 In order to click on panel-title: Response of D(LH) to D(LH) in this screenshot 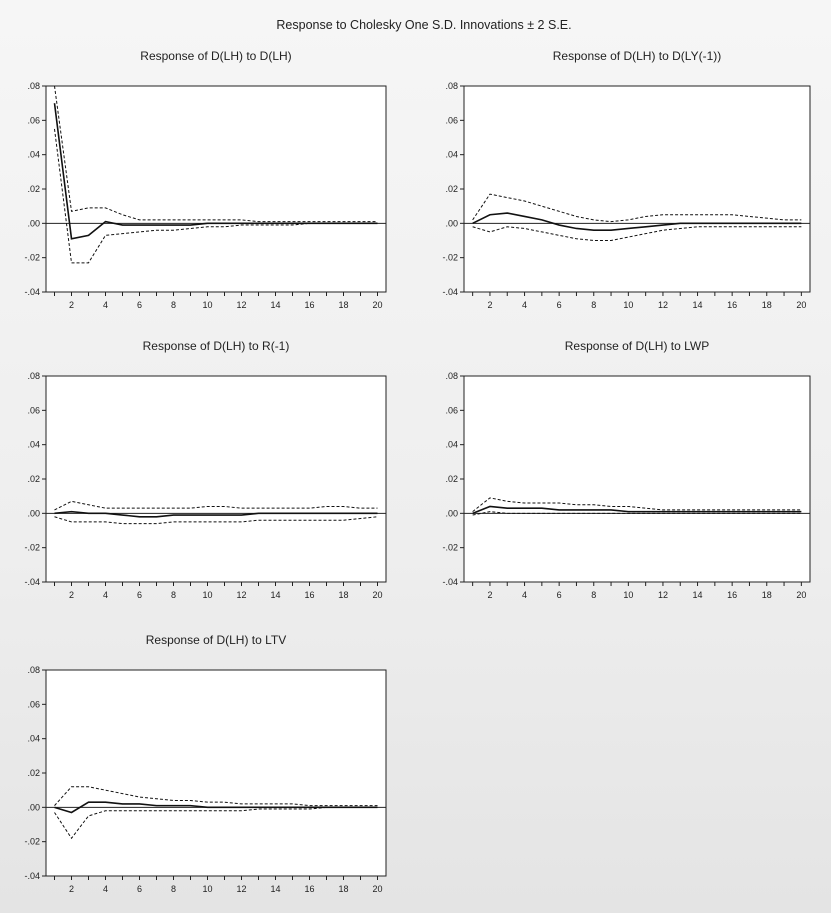, I will do `click(215, 56)`.